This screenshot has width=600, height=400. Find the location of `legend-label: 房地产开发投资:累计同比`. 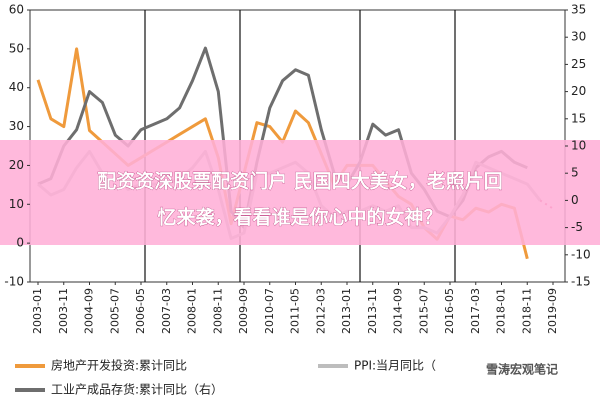

legend-label: 房地产开发投资:累计同比 is located at coordinates (119, 365).